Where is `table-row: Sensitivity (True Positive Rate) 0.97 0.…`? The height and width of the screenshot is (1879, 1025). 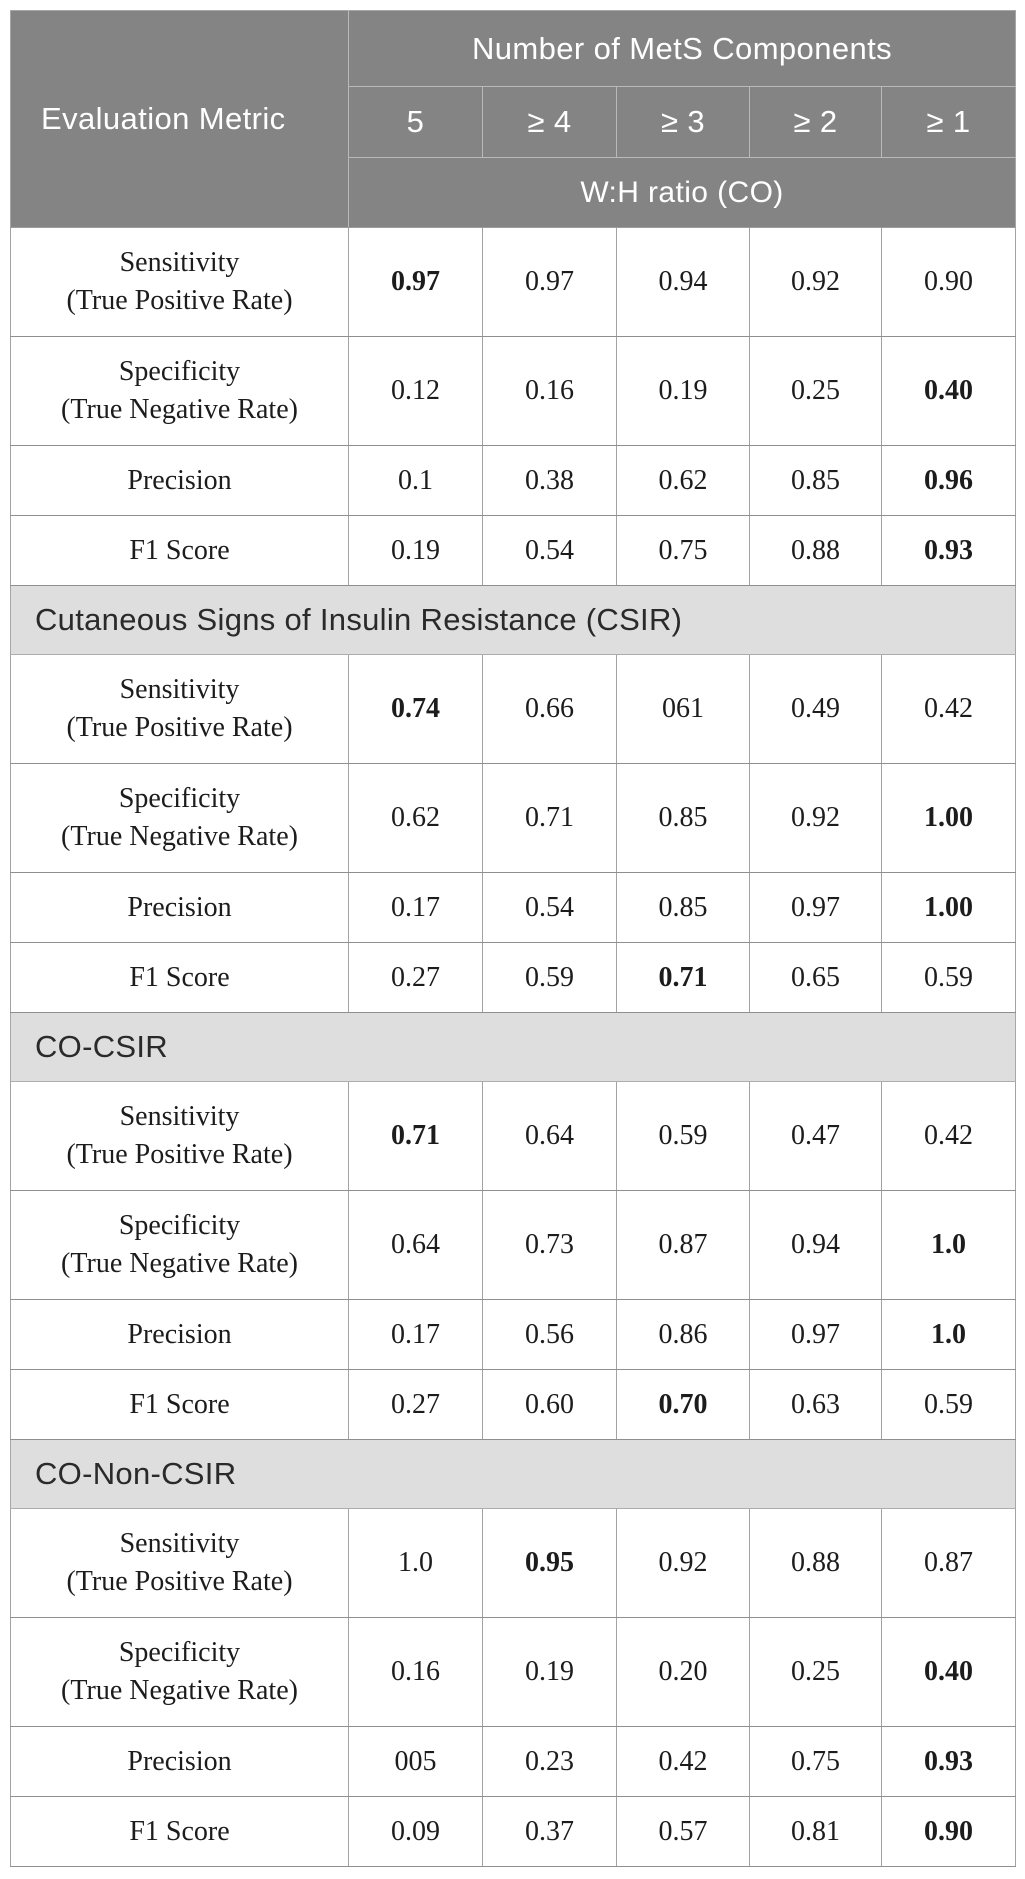 table-row: Sensitivity (True Positive Rate) 0.97 0.… is located at coordinates (513, 282).